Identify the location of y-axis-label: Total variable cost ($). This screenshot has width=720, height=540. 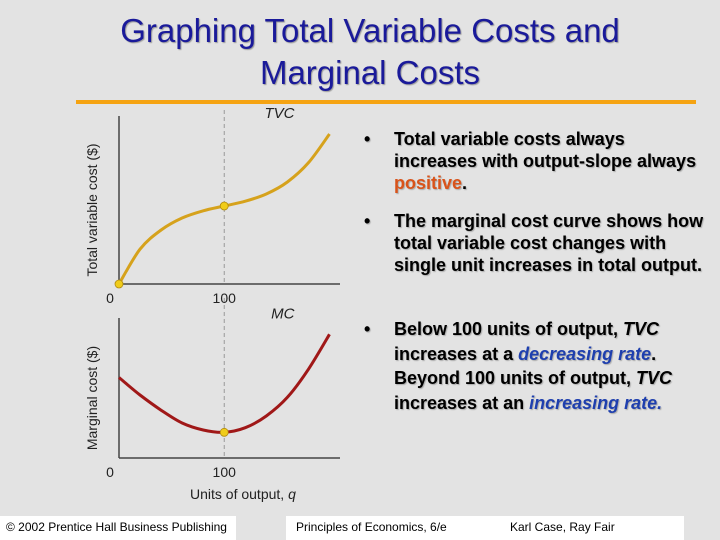
(92, 209).